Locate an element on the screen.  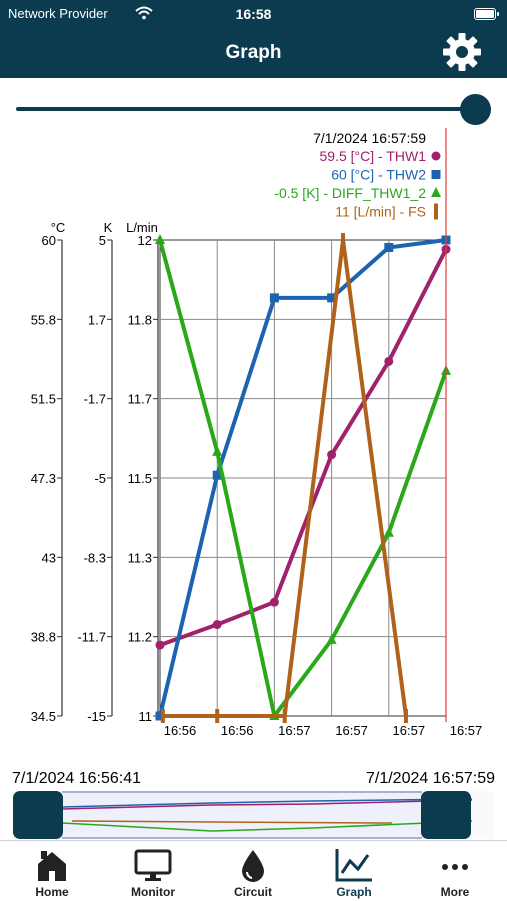
y-tick-label: -5 is located at coordinates (100, 478).